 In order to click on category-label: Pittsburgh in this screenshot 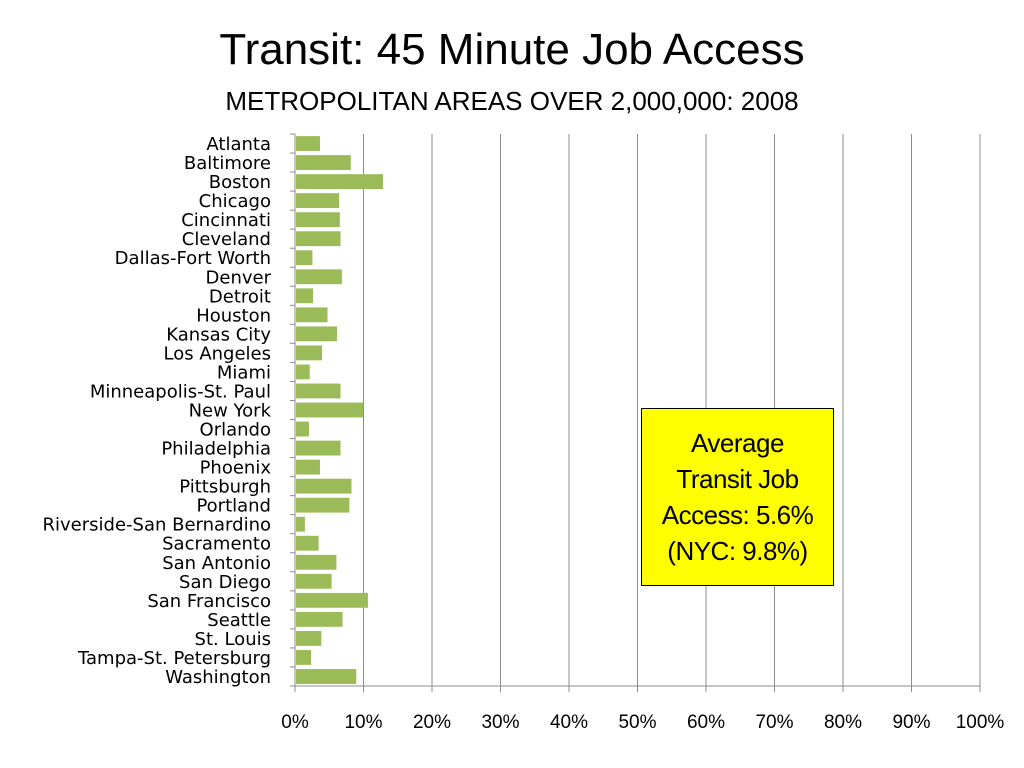, I will do `click(225, 487)`.